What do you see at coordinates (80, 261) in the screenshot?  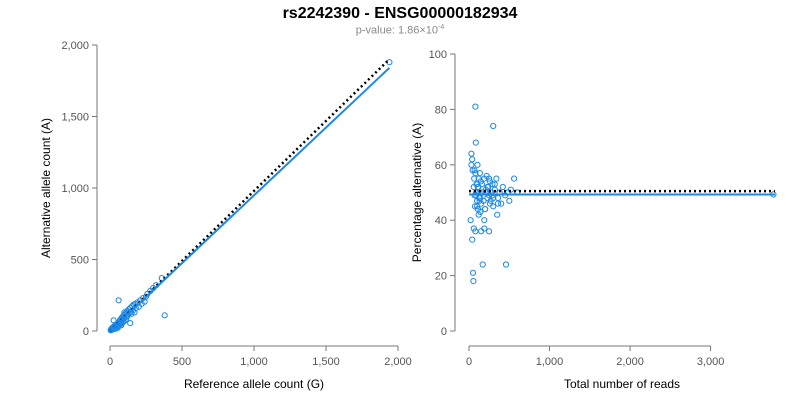 I see `y-tick-label: 500` at bounding box center [80, 261].